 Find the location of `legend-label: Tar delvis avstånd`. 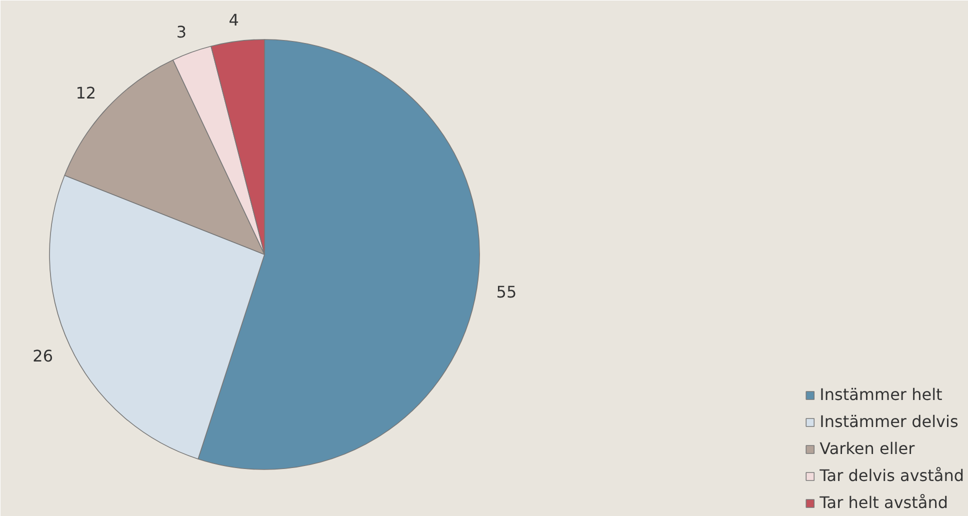

legend-label: Tar delvis avstånd is located at coordinates (892, 475).